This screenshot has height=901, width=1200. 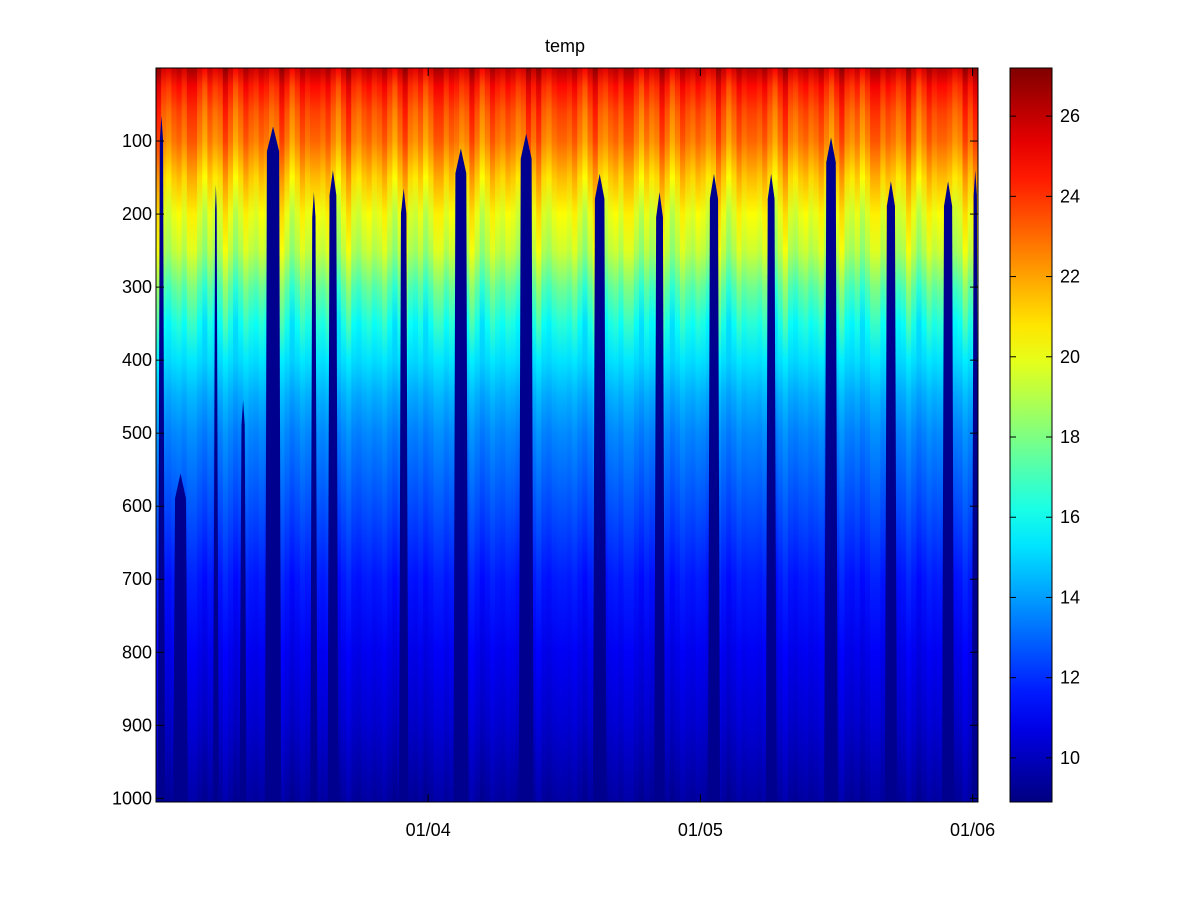 I want to click on colorbar-tick-label: 22, so click(x=1070, y=277).